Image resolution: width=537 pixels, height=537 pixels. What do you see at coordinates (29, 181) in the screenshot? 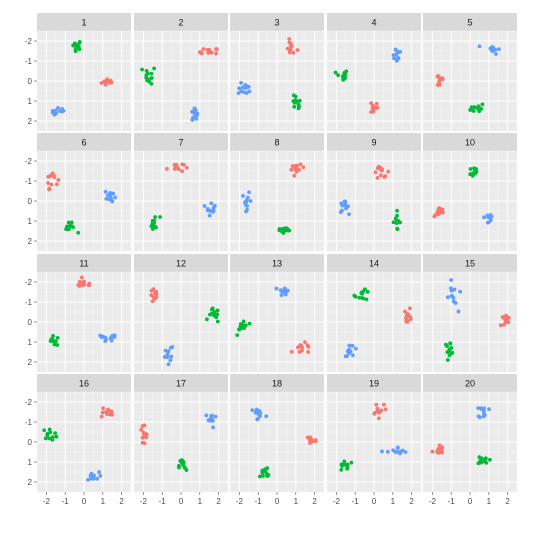
I see `y-tick-label: -1` at bounding box center [29, 181].